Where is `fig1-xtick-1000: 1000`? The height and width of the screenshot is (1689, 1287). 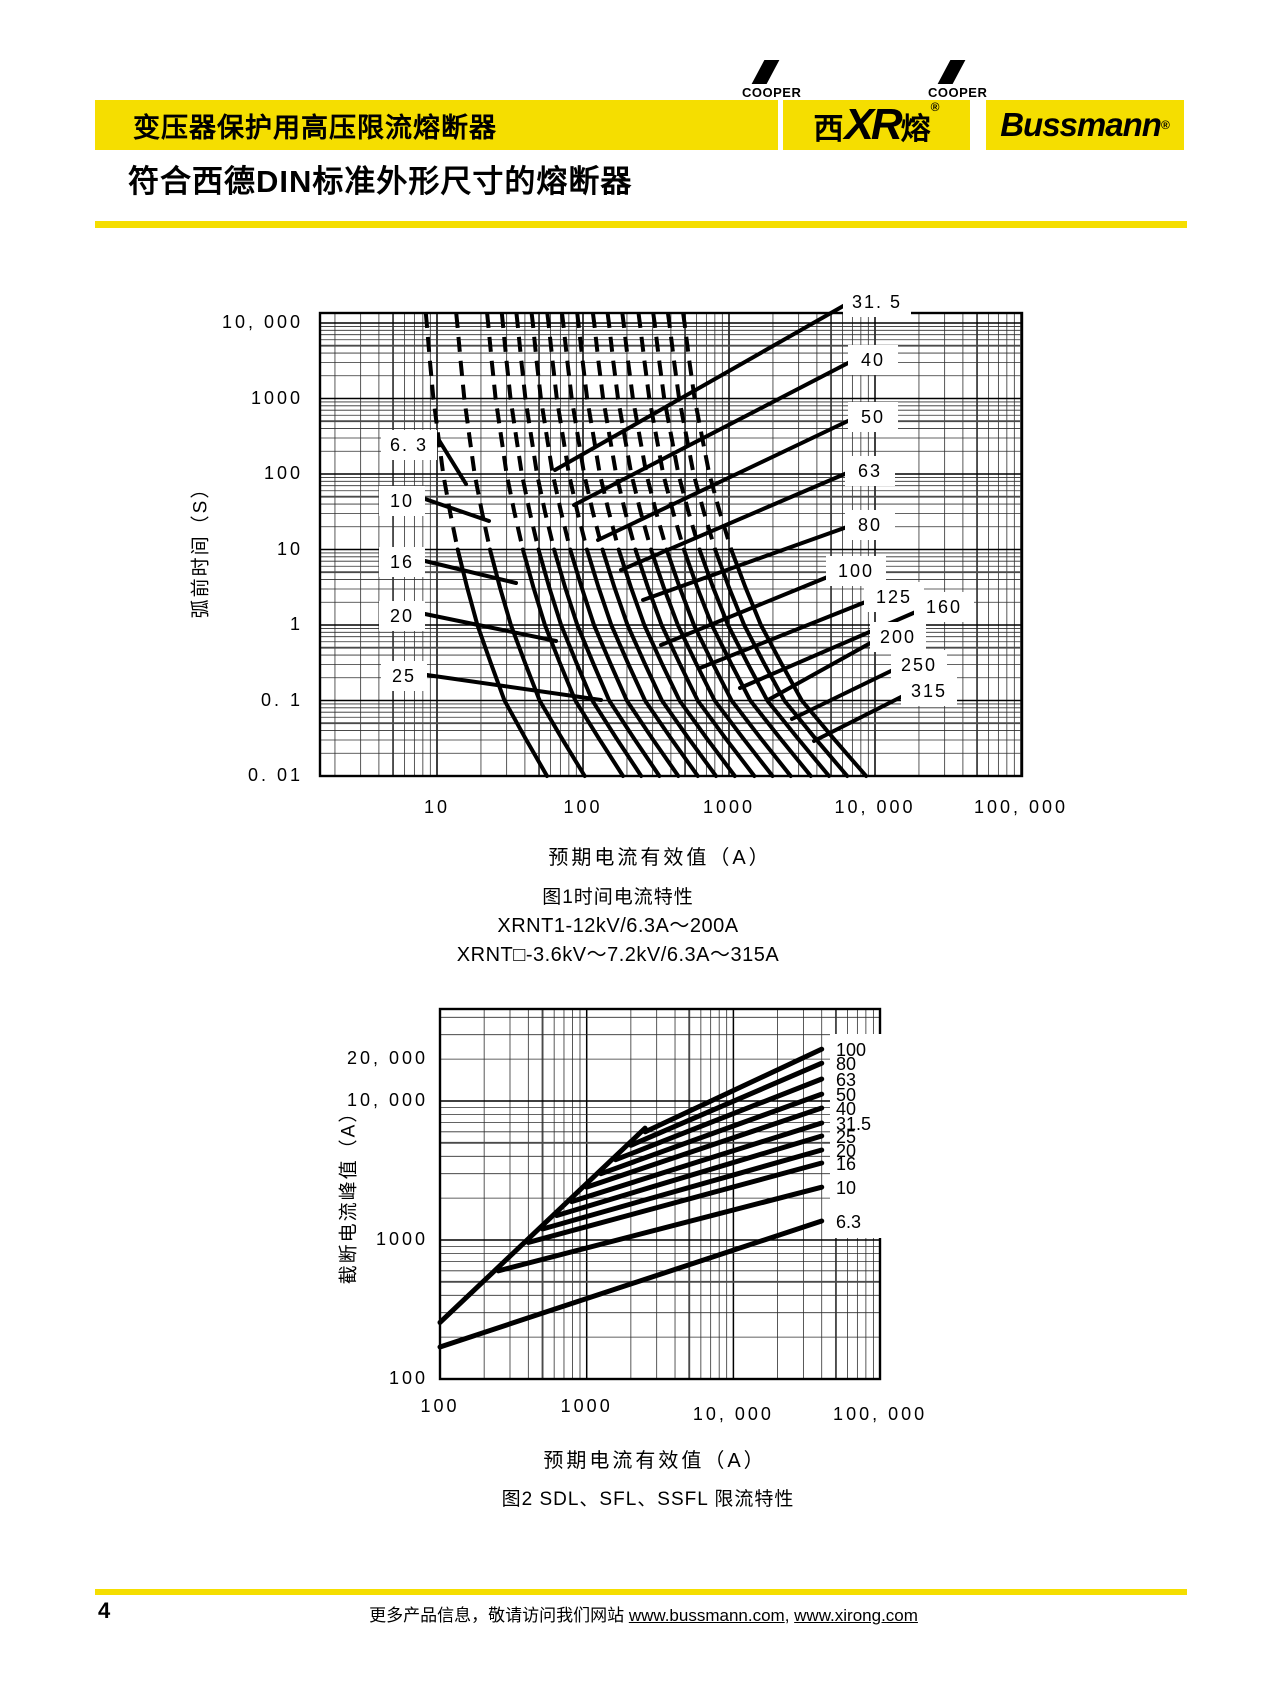
fig1-xtick-1000: 1000 is located at coordinates (729, 807).